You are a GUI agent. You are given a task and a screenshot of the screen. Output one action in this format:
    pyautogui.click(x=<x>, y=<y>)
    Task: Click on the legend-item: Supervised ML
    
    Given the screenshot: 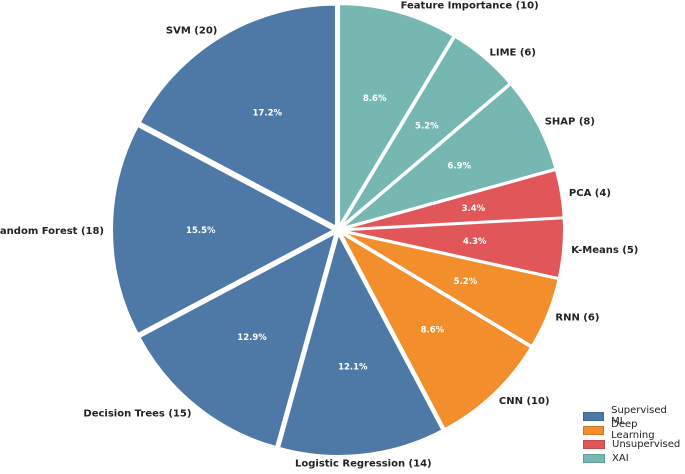 What is the action you would take?
    pyautogui.click(x=632, y=416)
    